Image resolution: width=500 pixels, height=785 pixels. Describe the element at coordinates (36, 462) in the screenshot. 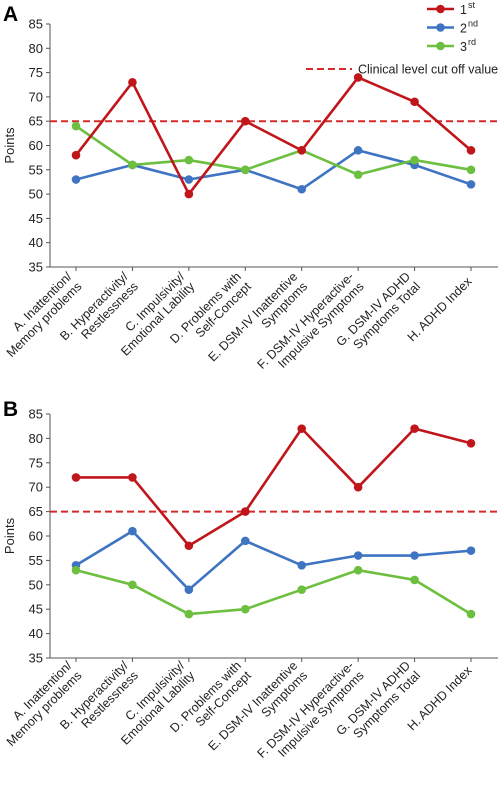

I see `pb-y-tick-label: 75` at that location.